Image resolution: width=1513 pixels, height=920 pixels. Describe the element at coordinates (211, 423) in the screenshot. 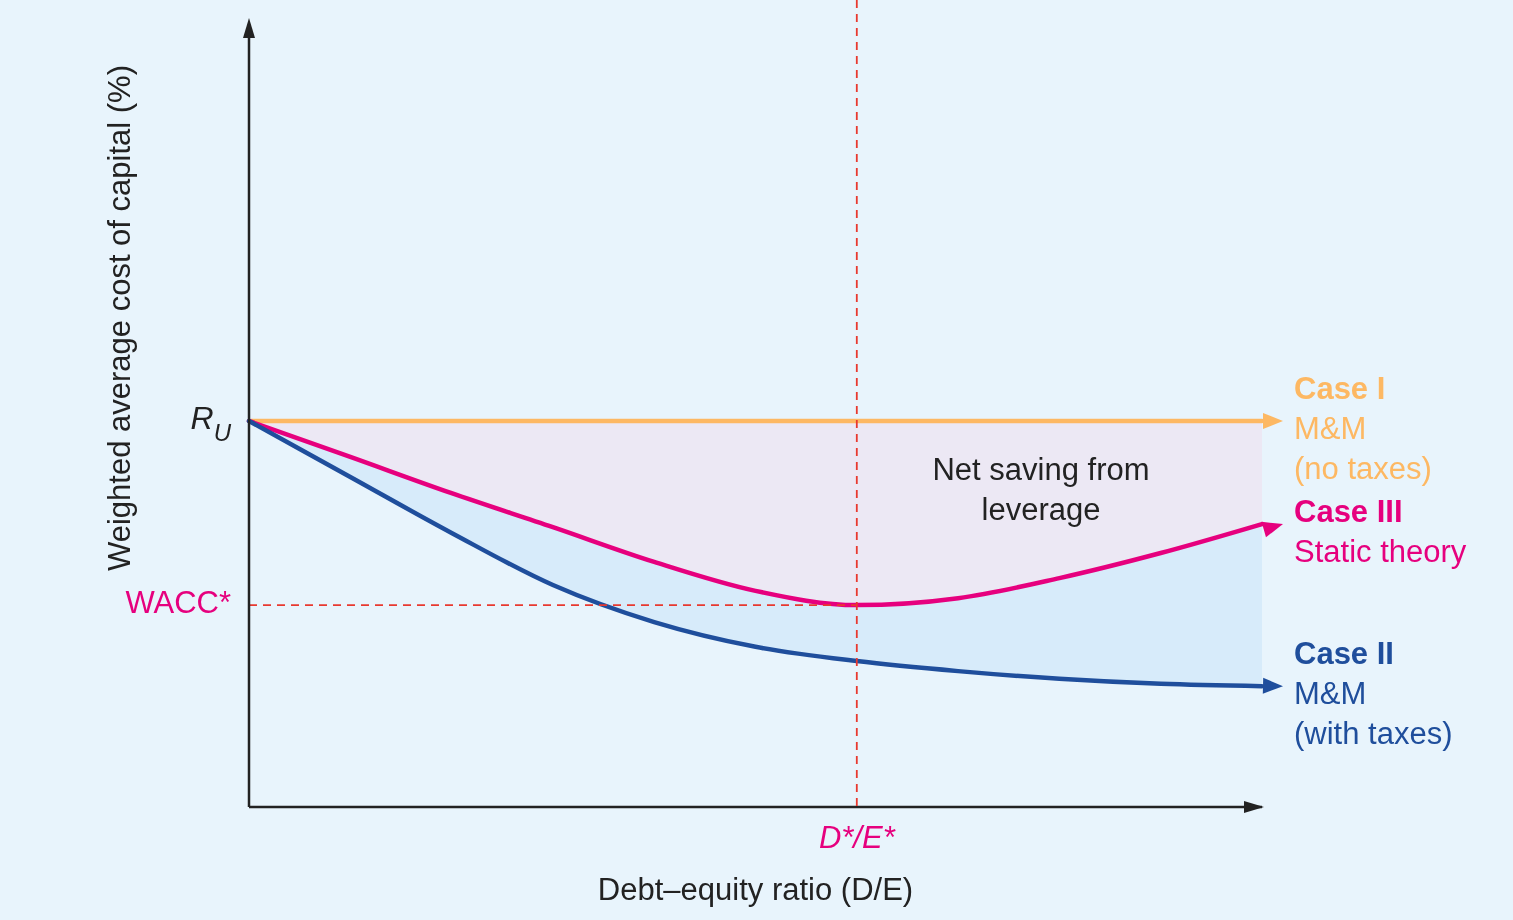

I see `text: R$_{U}$` at that location.